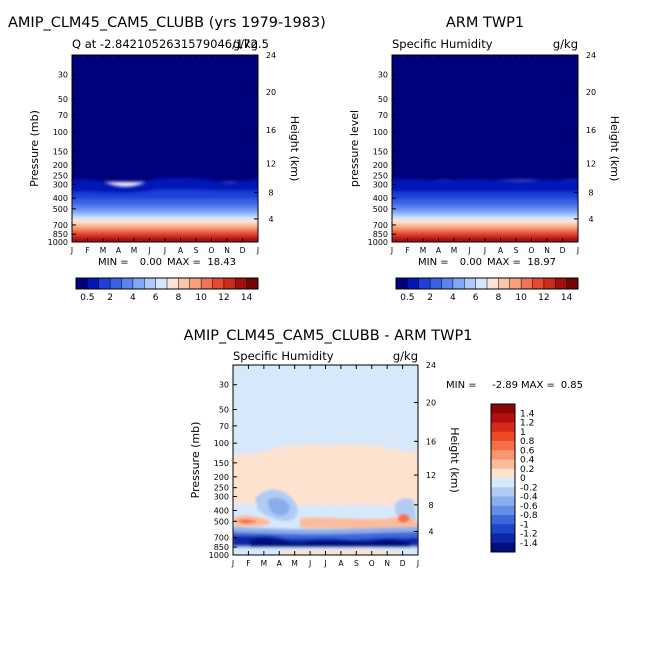 Image resolution: width=654 pixels, height=658 pixels. I want to click on panel-model-subtitle: Q at -2.8421052631579046/172.5, so click(170, 44).